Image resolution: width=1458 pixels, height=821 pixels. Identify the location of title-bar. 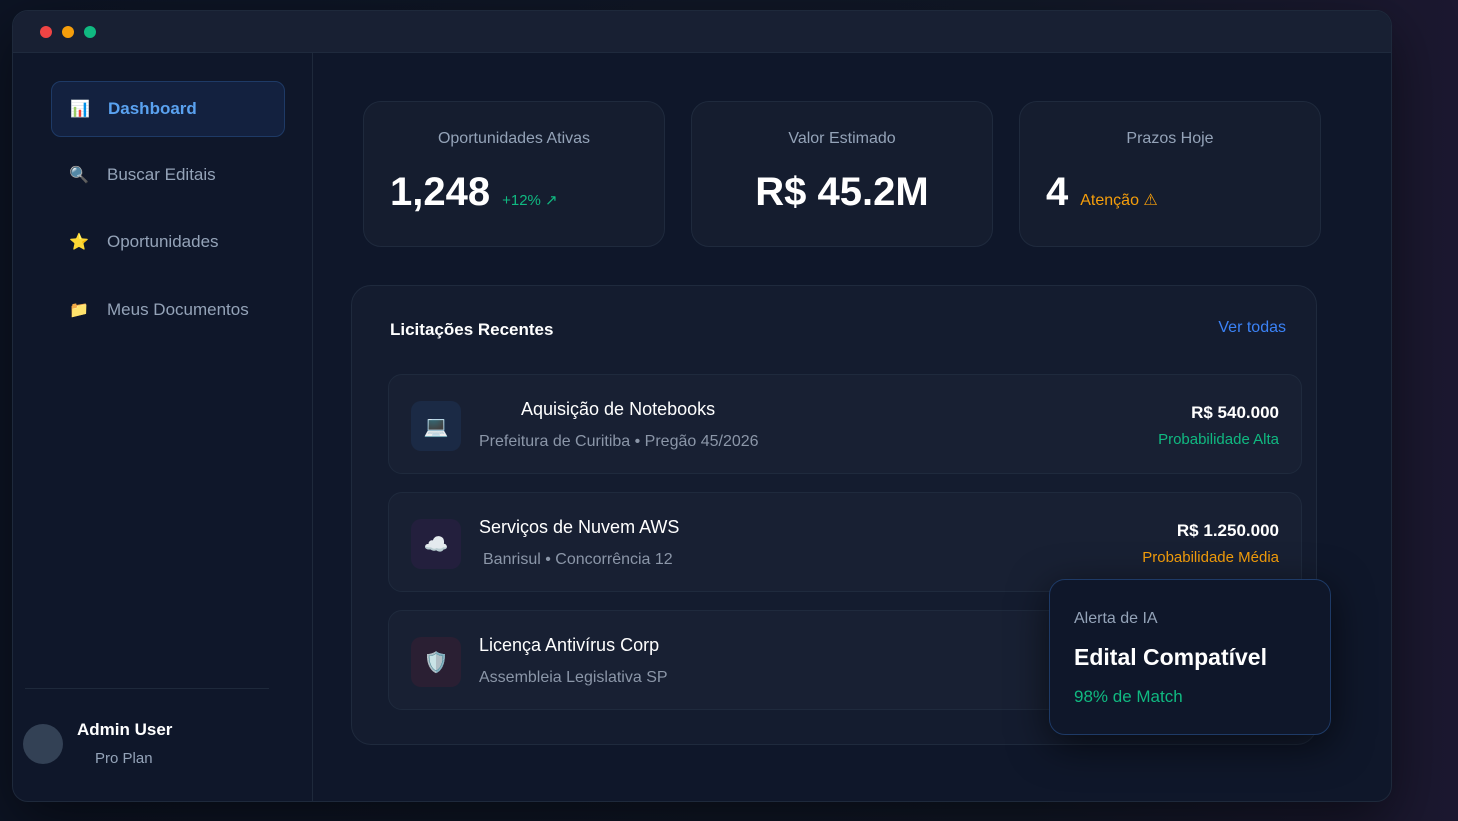
(702, 32).